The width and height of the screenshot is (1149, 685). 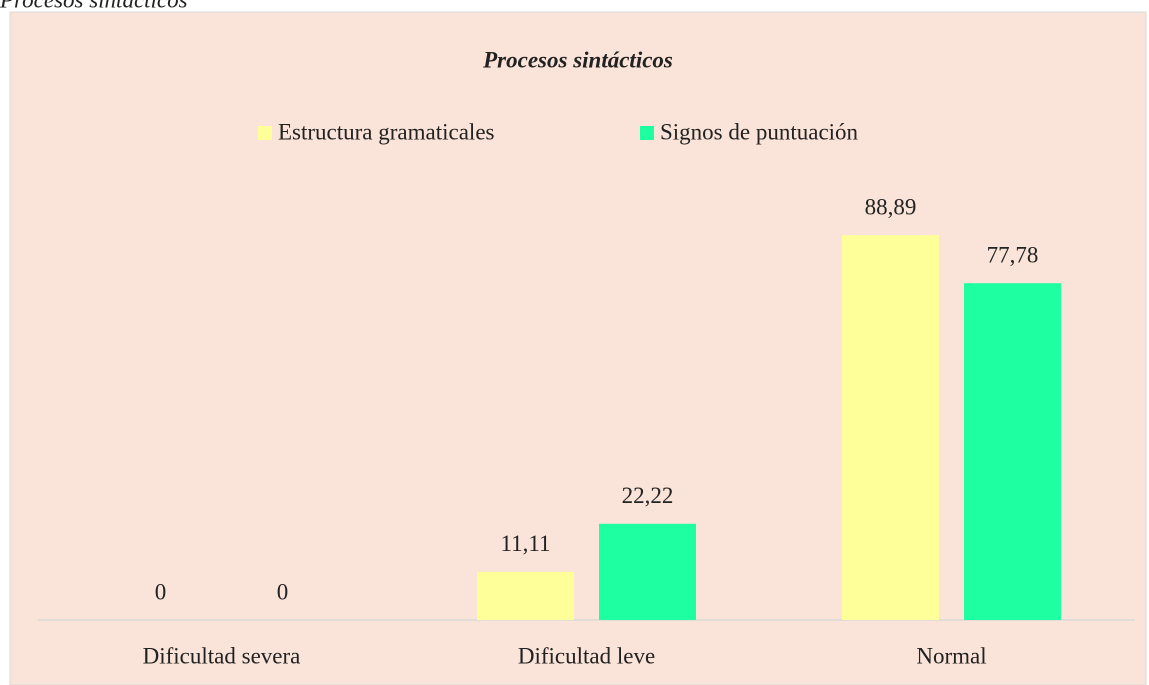 I want to click on data-label: 88,89, so click(x=891, y=206).